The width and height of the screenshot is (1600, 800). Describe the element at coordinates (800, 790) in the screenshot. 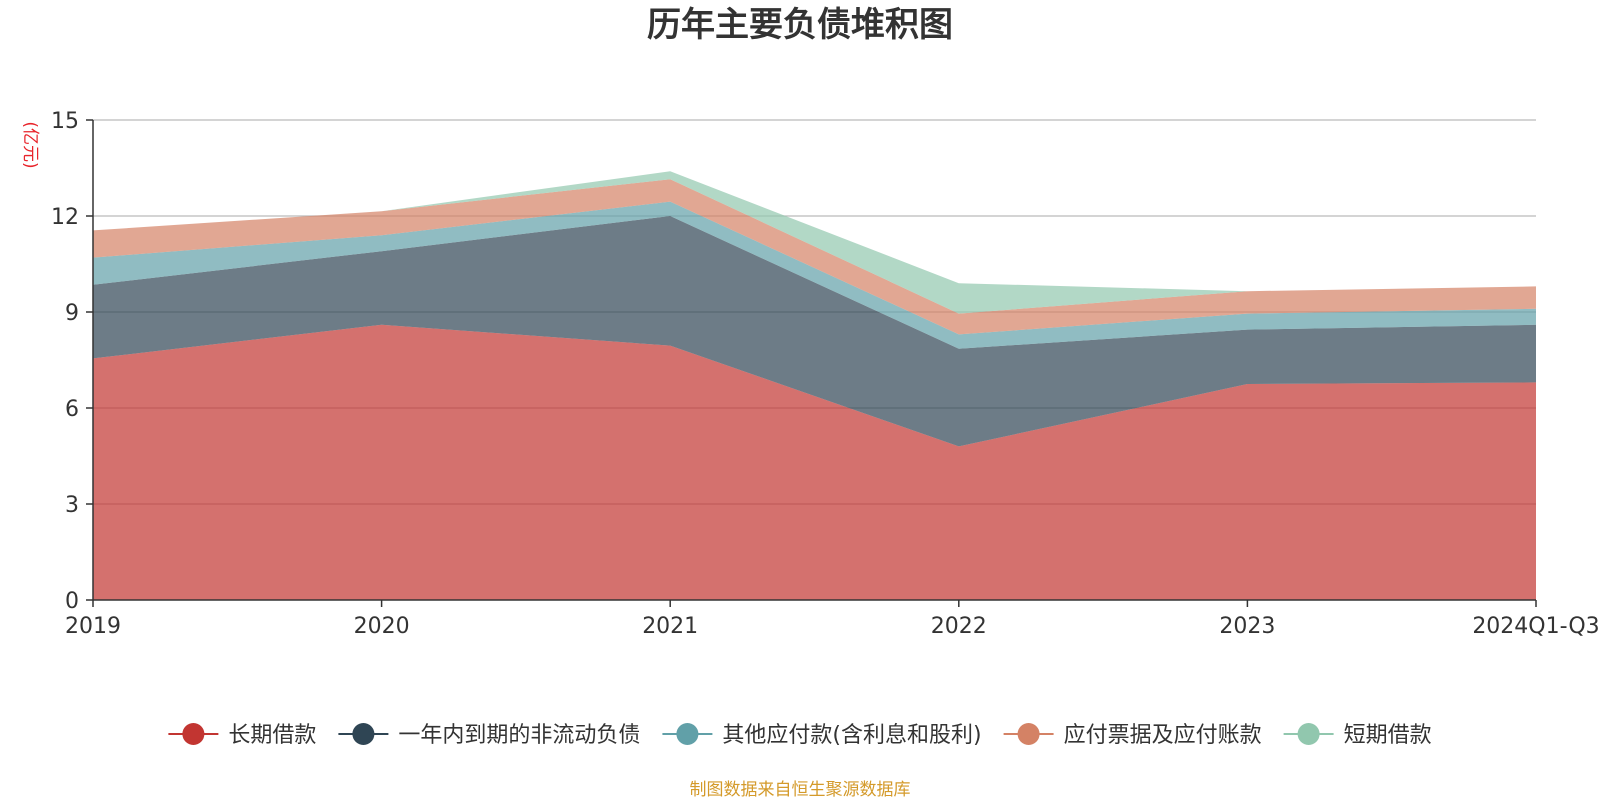

I see `source-note: 制图数据来自恒生聚源数据库` at that location.